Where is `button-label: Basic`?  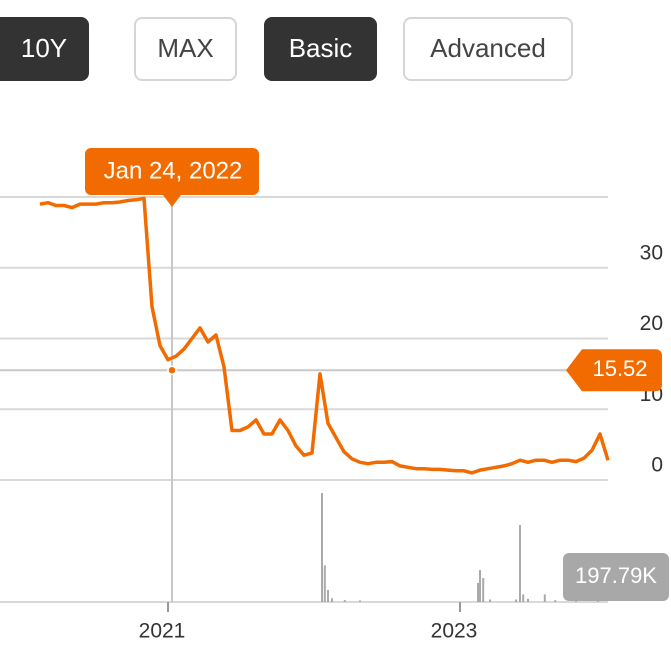
button-label: Basic is located at coordinates (321, 48).